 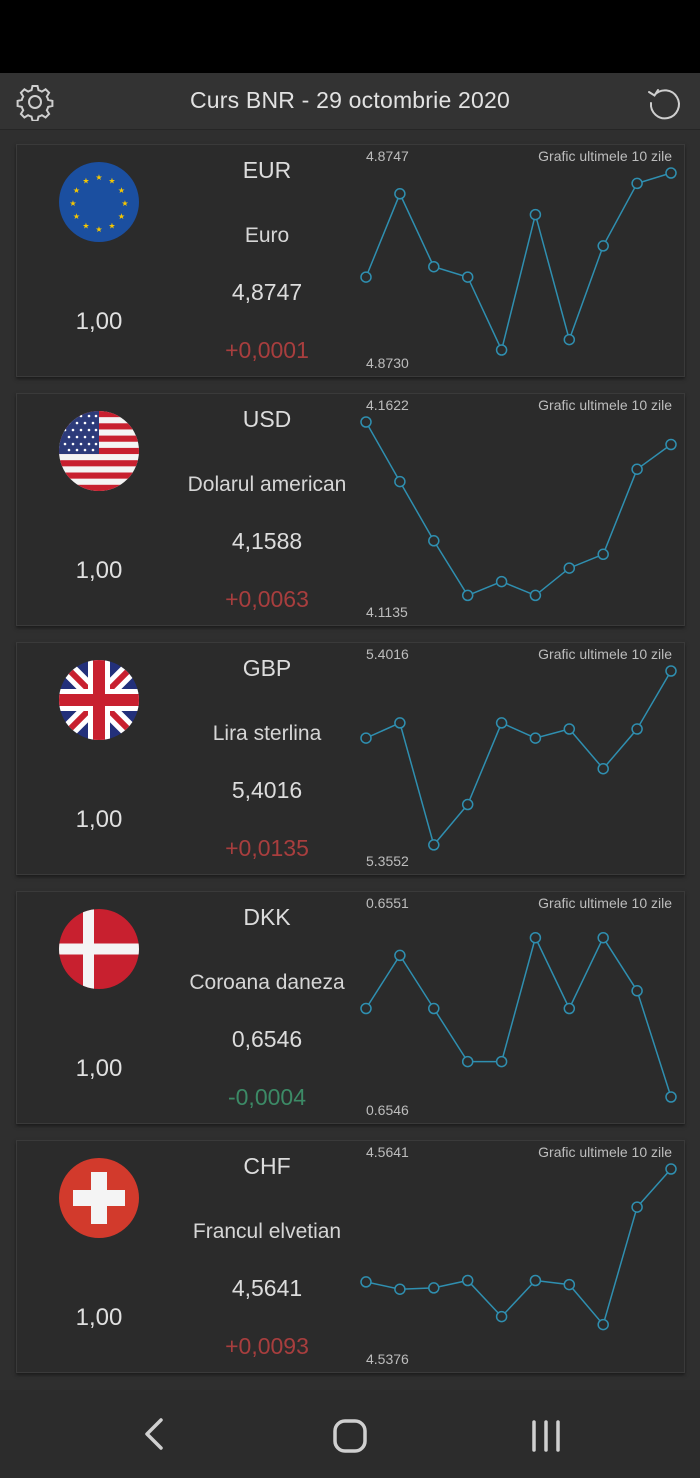 I want to click on back-icon, so click(x=154, y=1434).